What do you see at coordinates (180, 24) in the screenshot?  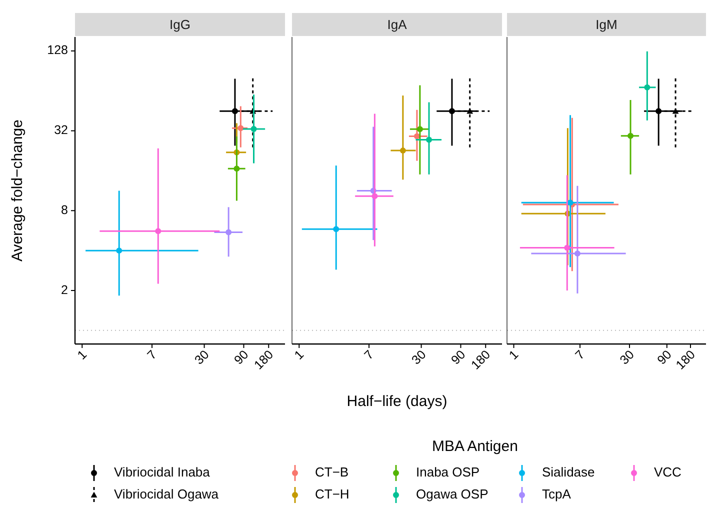 I see `chart-title: IgG` at bounding box center [180, 24].